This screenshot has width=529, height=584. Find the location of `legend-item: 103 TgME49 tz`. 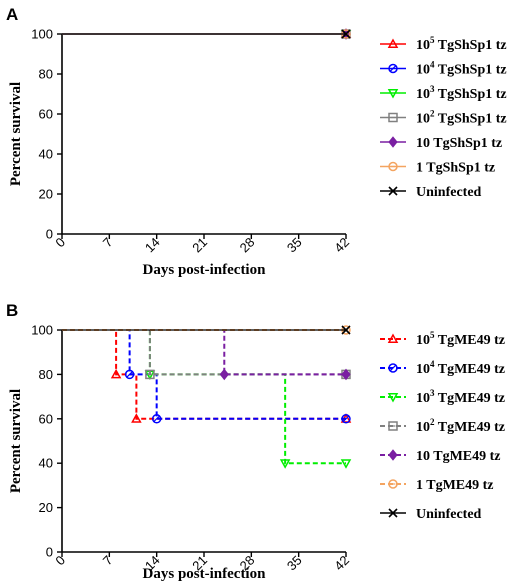

legend-item: 103 TgME49 tz is located at coordinates (442, 397).